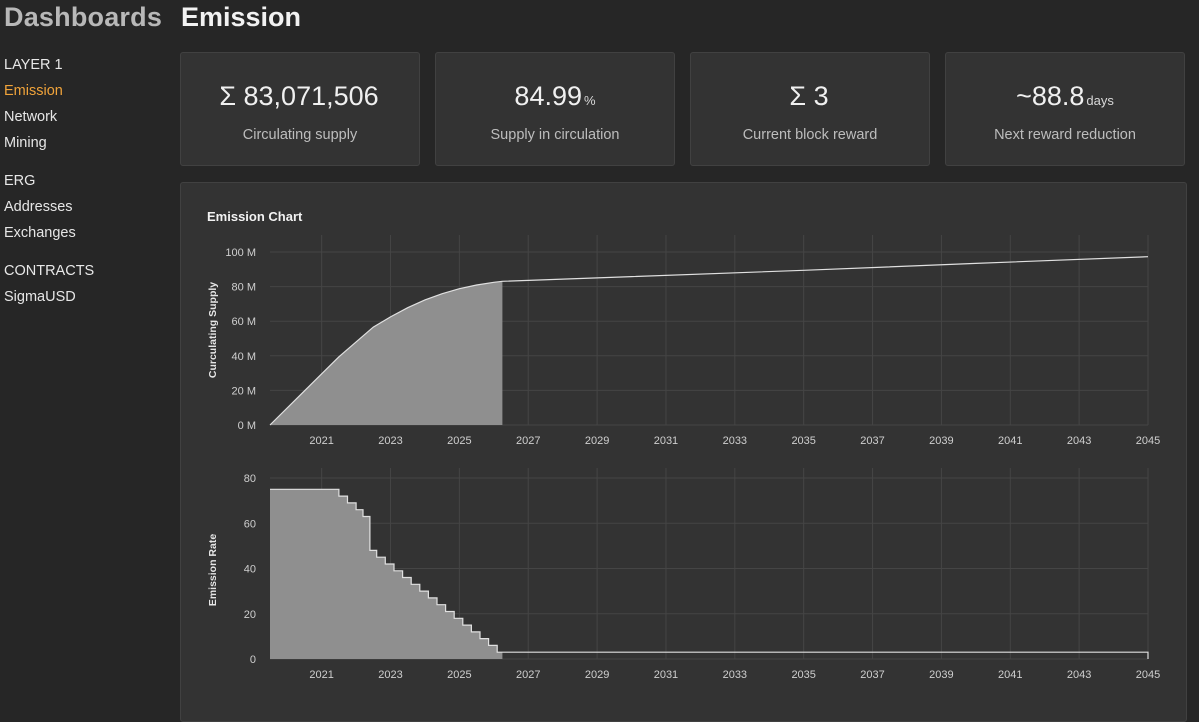 The width and height of the screenshot is (1199, 722). I want to click on page-title: Emission, so click(241, 17).